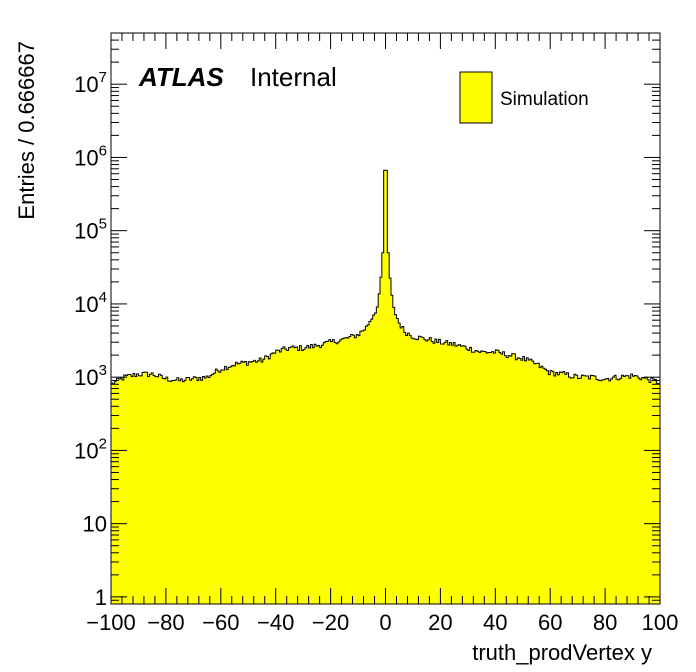 The image size is (696, 672). I want to click on x-tick-label: 100, so click(660, 622).